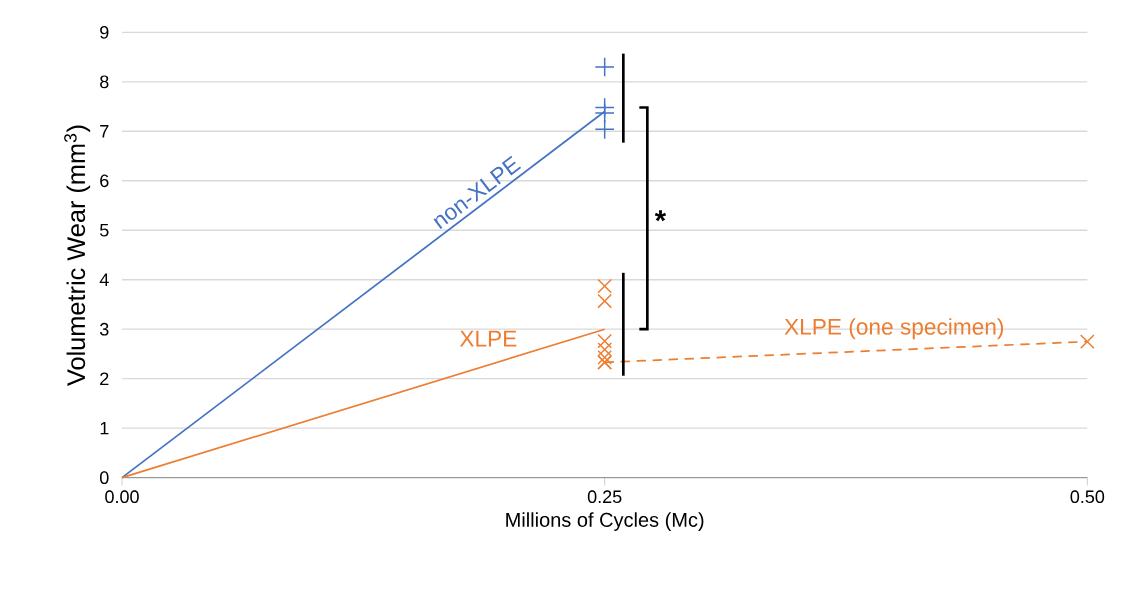  Describe the element at coordinates (894, 329) in the screenshot. I see `series-label: XLPE (one specimen)` at that location.